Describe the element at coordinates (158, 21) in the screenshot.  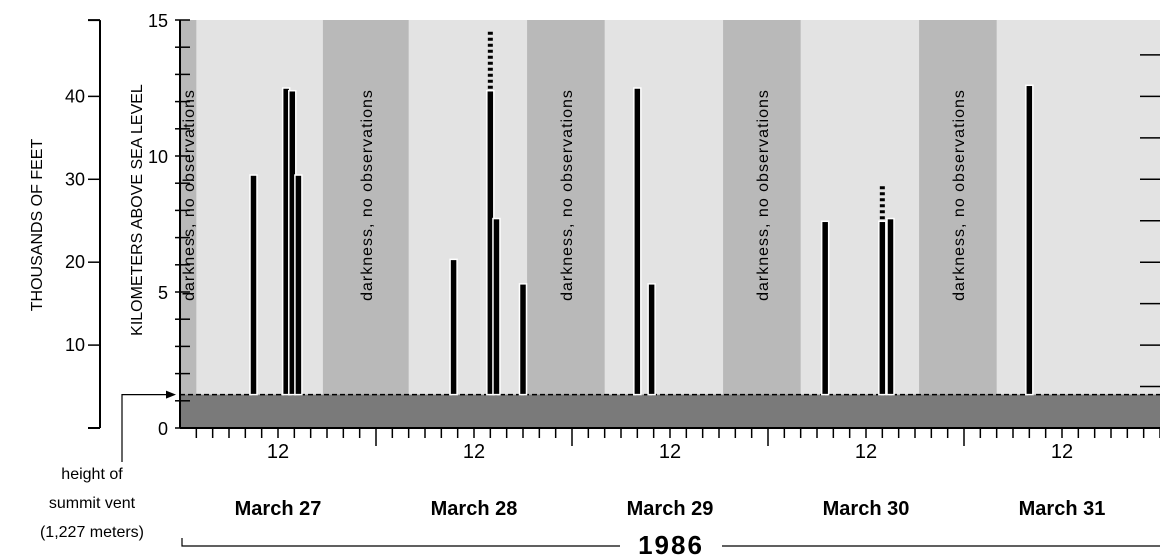
I see `km-tick-label: 15` at that location.